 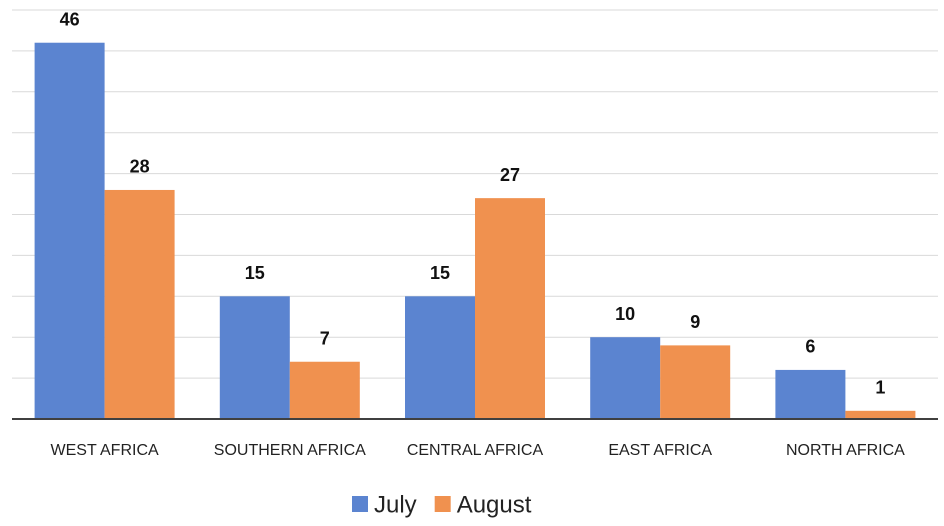 What do you see at coordinates (475, 450) in the screenshot?
I see `x-tick-label: CENTRAL AFRICA` at bounding box center [475, 450].